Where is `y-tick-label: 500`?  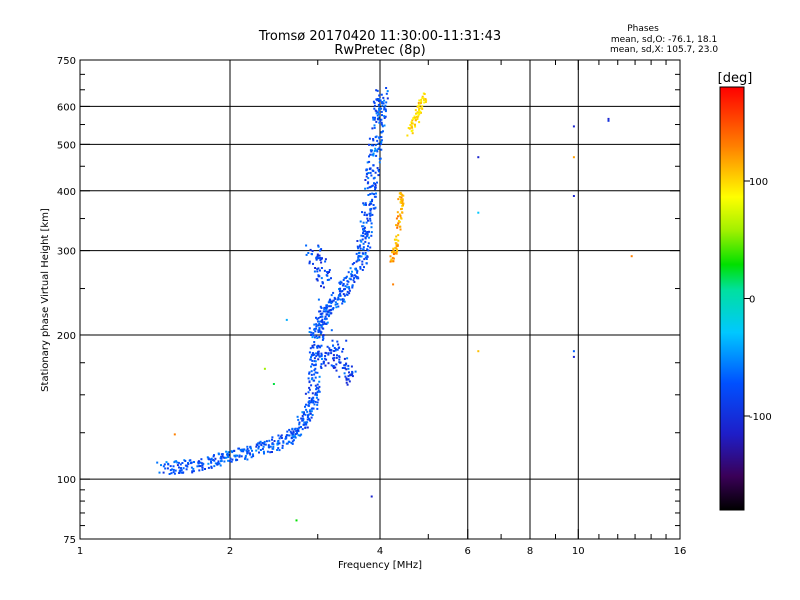
y-tick-label: 500 is located at coordinates (66, 145).